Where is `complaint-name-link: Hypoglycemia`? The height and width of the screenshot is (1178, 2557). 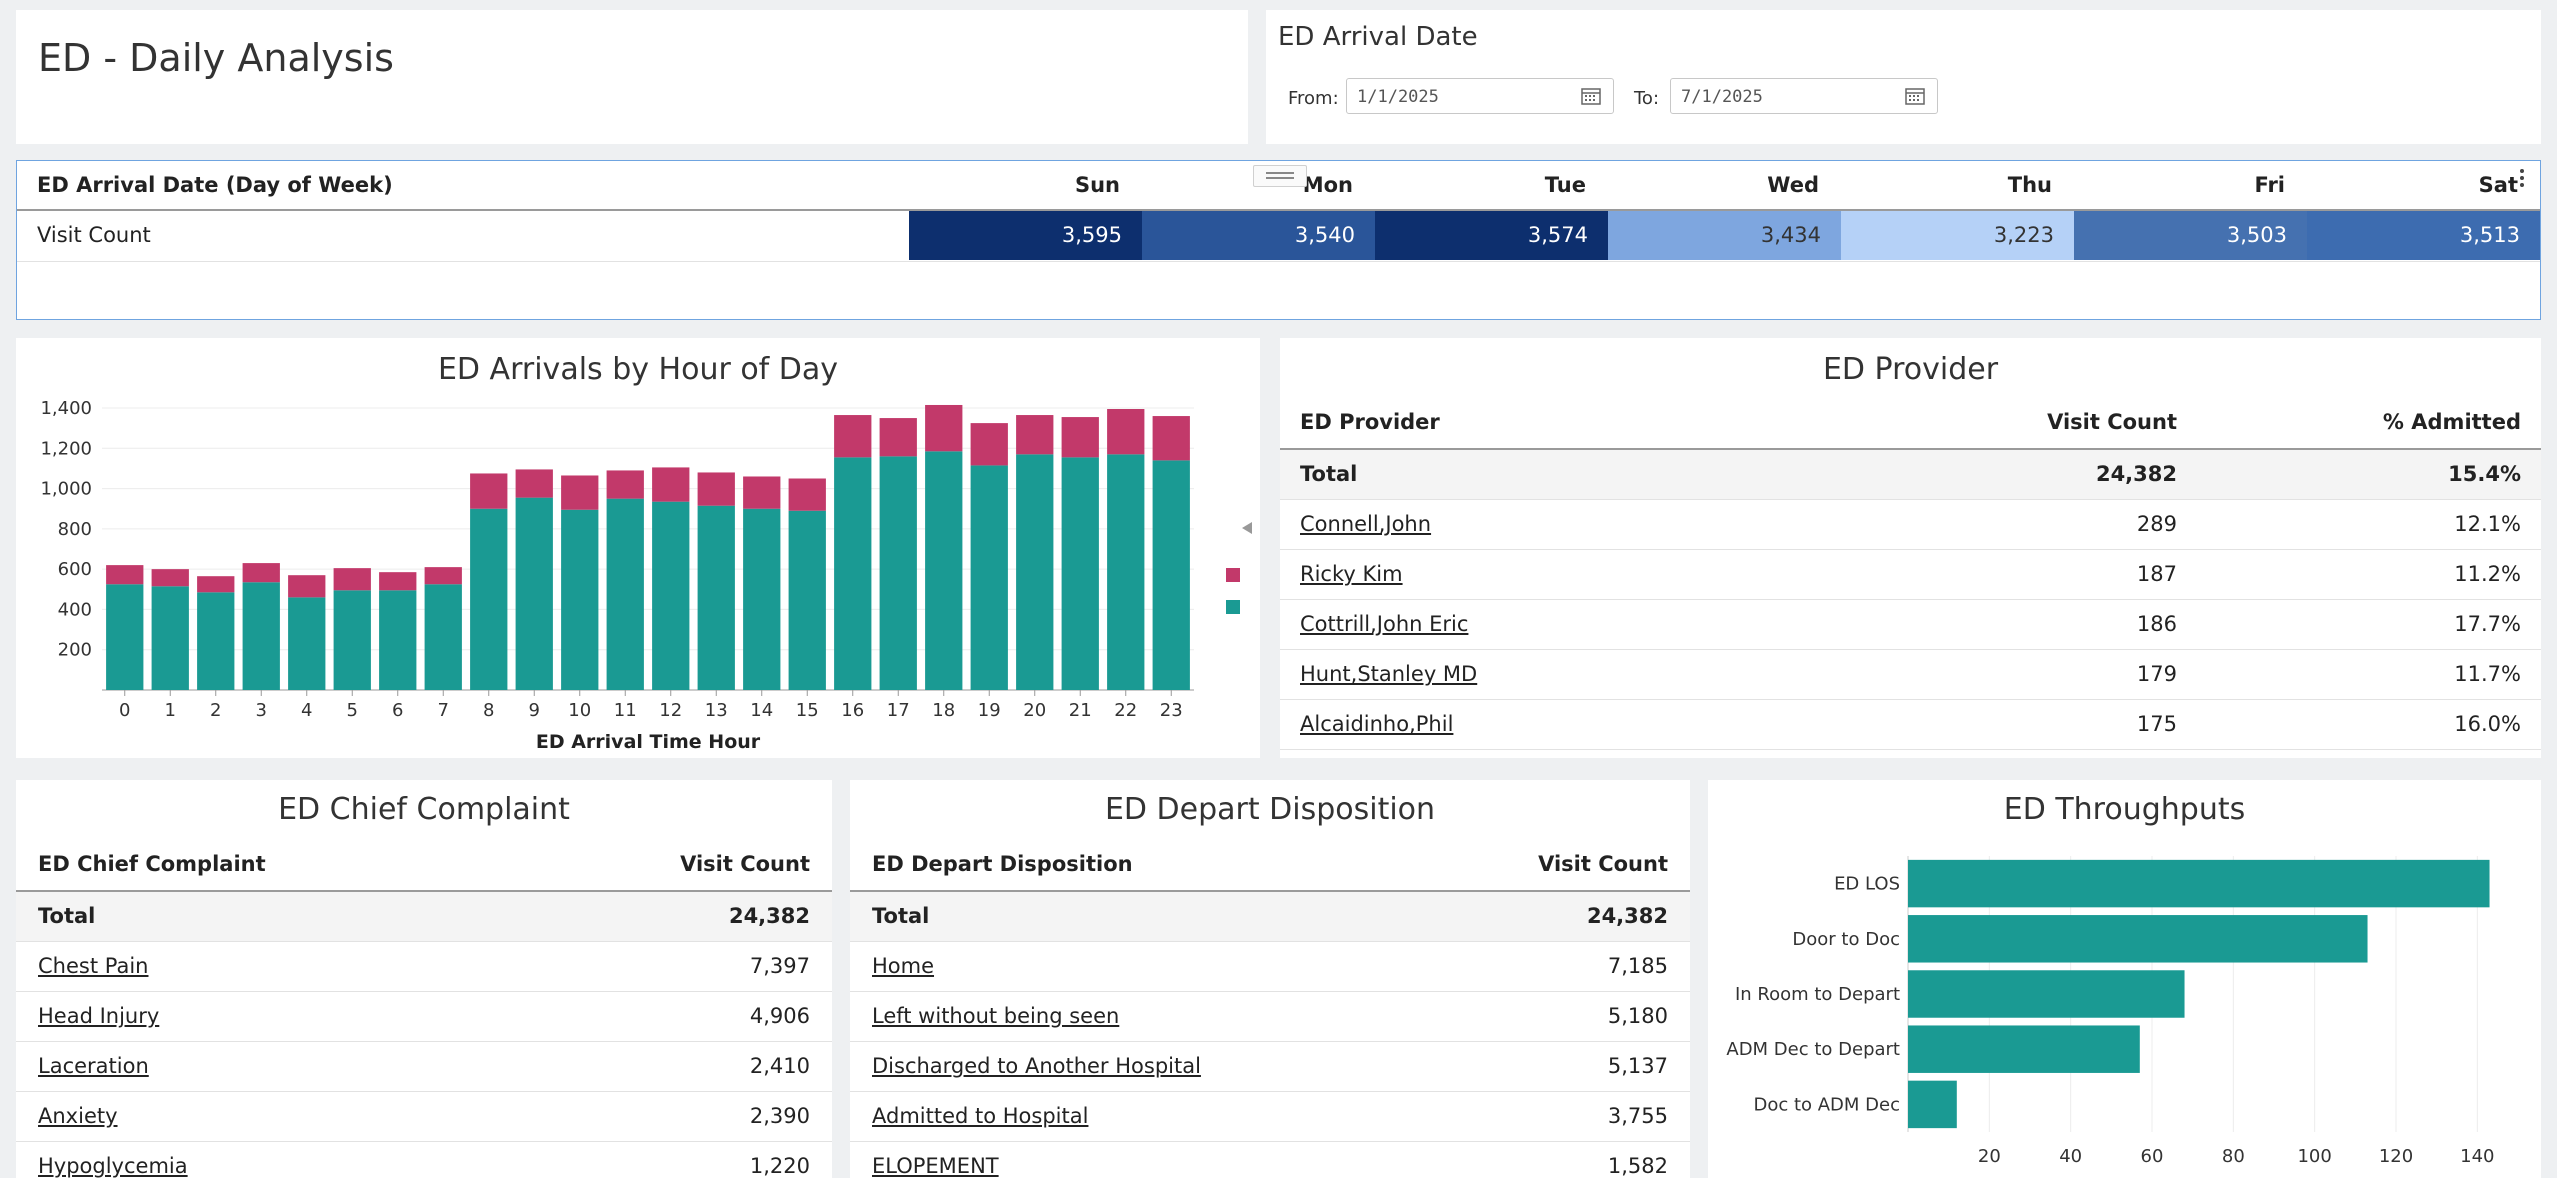
complaint-name-link: Hypoglycemia is located at coordinates (113, 1166).